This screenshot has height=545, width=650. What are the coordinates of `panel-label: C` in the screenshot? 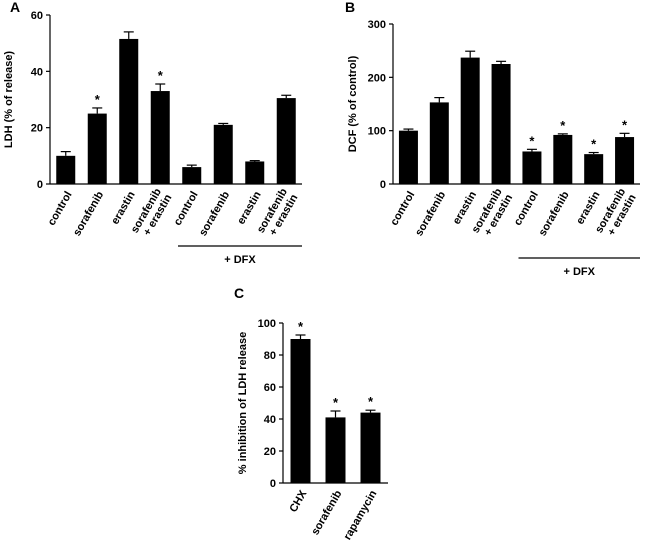 It's located at (239, 293).